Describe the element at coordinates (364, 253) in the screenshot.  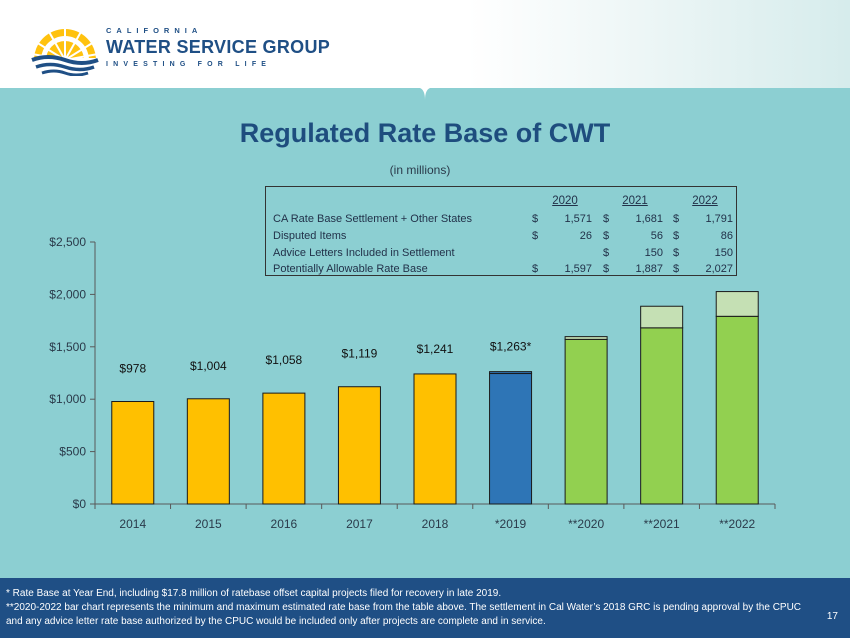
I see `table-row-label: Advice Letters Included in Settlement` at that location.